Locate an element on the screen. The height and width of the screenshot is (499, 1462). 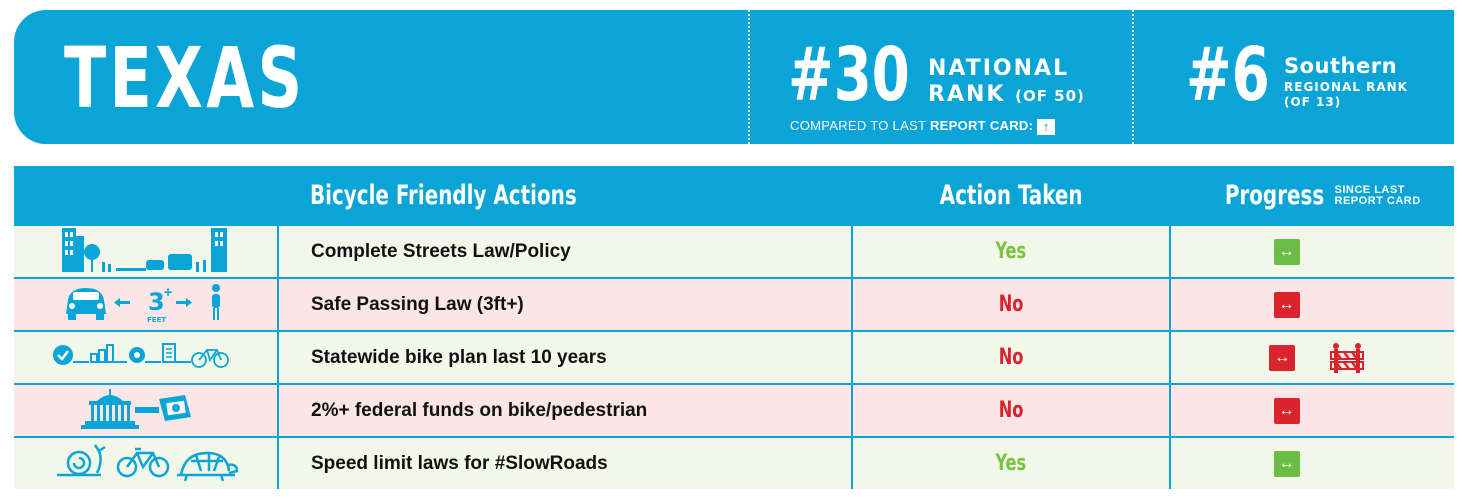
taken-column-header: Action Taken is located at coordinates (1011, 195).